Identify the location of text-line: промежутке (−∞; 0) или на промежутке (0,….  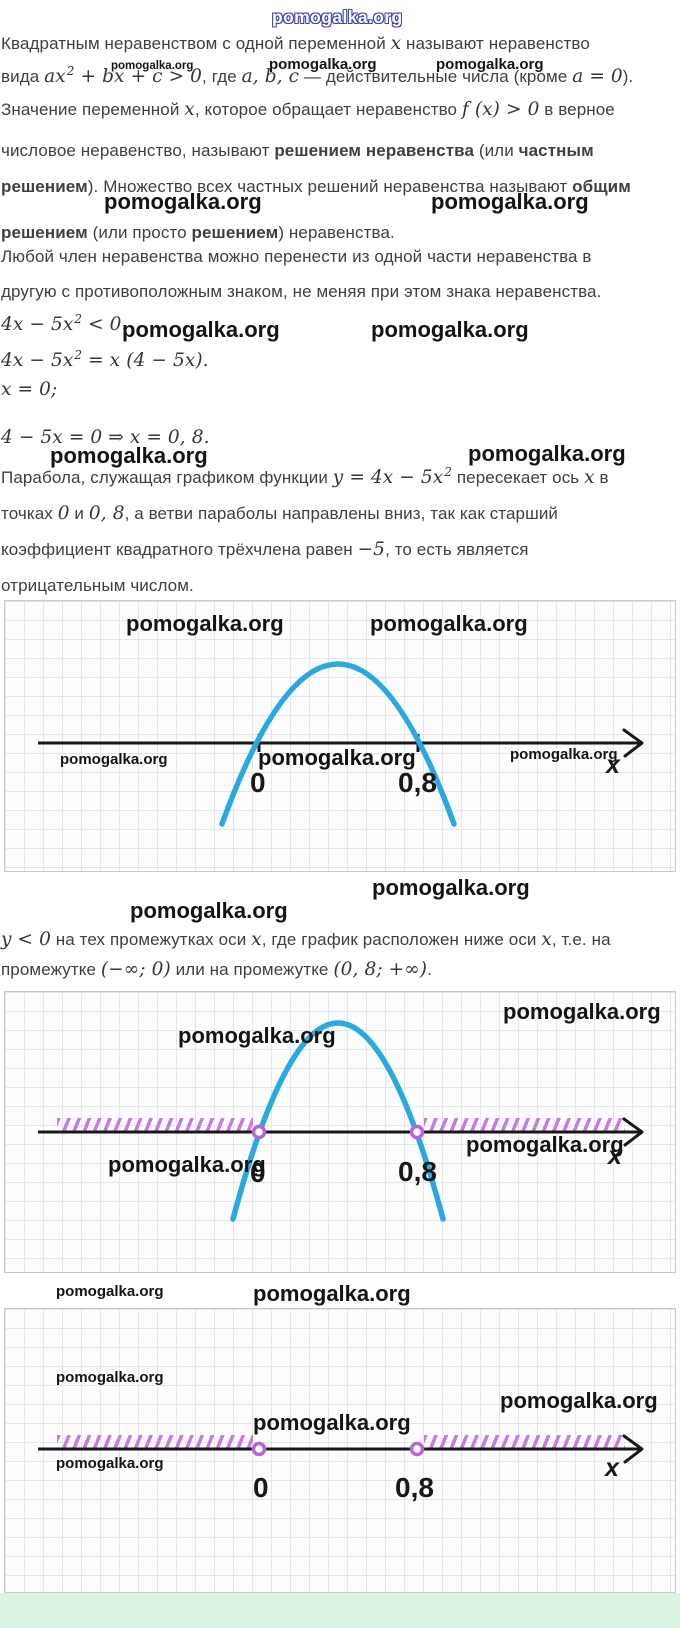
(216, 969).